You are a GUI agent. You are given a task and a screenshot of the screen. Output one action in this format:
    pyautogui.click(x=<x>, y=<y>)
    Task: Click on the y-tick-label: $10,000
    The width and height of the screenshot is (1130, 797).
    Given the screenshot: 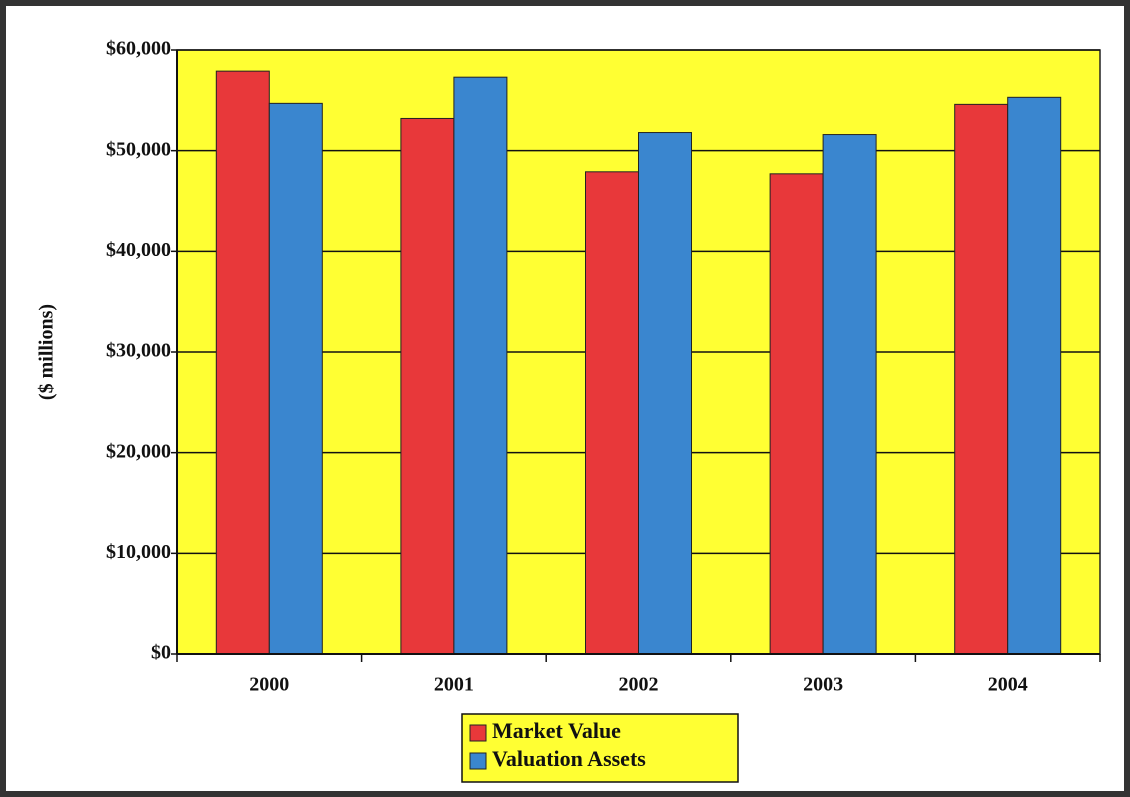 What is the action you would take?
    pyautogui.click(x=138, y=552)
    